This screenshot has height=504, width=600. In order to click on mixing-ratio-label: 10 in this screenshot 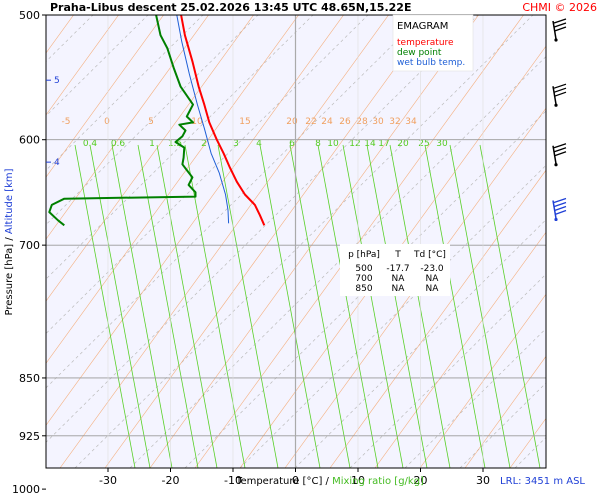, I will do `click(333, 144)`.